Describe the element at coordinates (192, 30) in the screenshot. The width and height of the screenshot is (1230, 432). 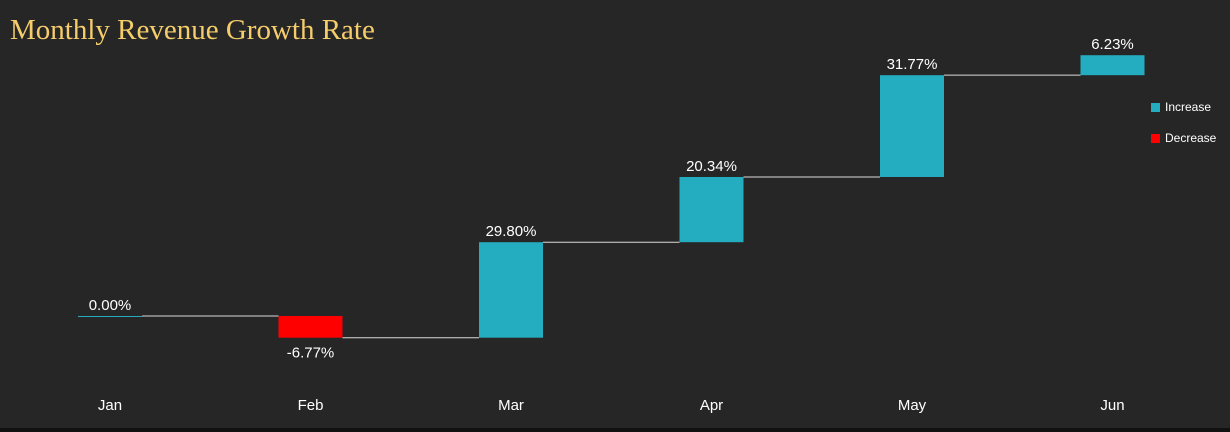
I see `chart-title: Monthly Revenue Growth Rate` at that location.